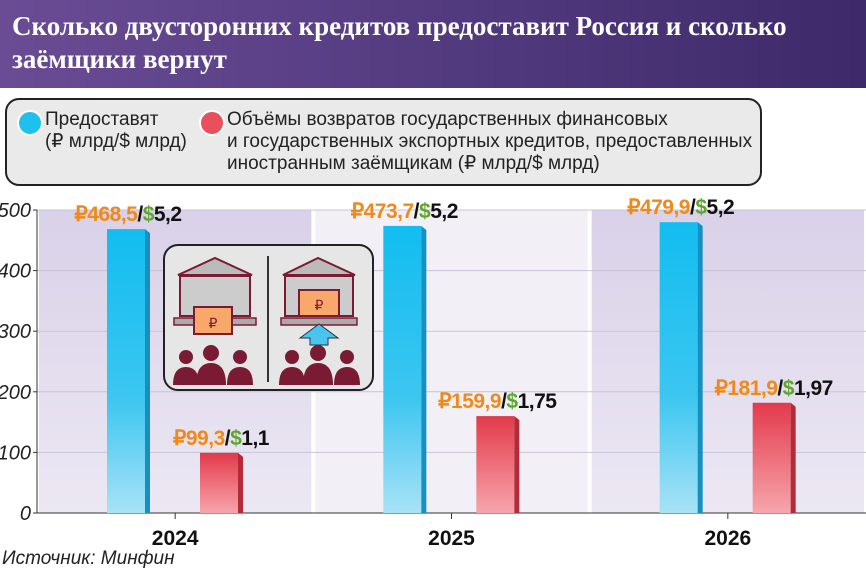 Image resolution: width=866 pixels, height=574 pixels. I want to click on legend-label-provide: Предоставят (₽ млрд/$ млрд), so click(116, 130).